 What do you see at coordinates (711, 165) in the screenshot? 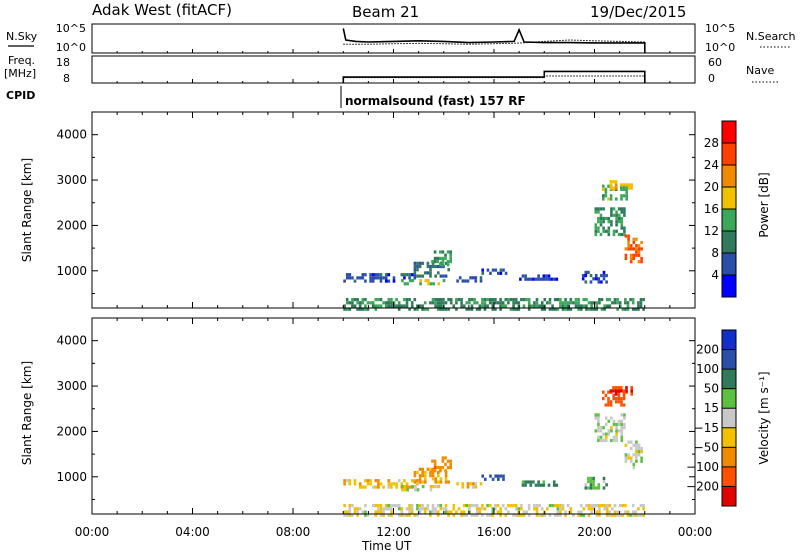
I see `power-colorbar-tick-label: 24` at bounding box center [711, 165].